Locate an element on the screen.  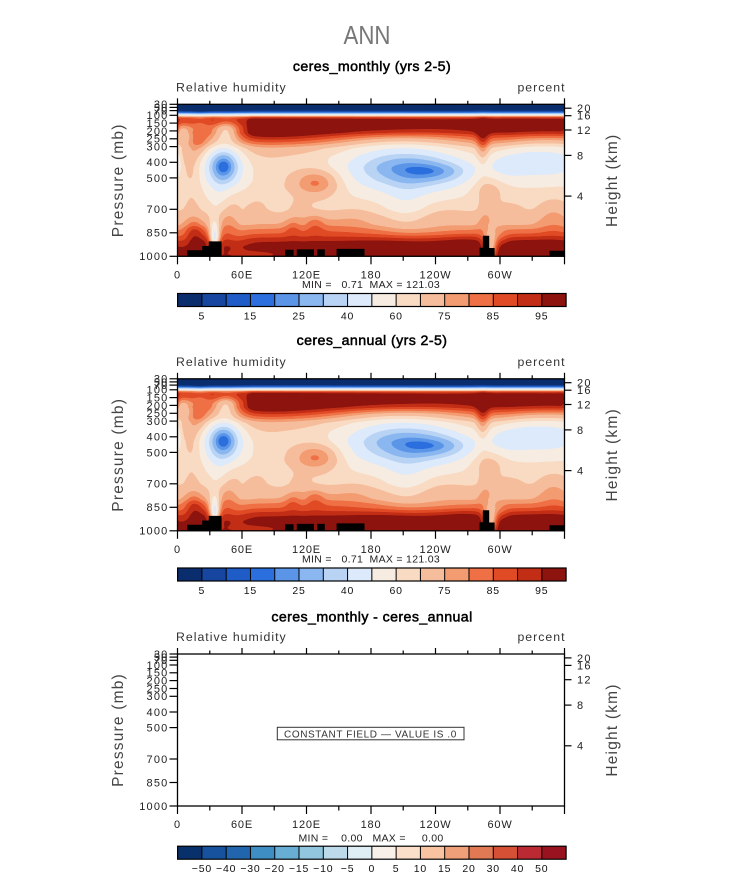
svg-text: −40 is located at coordinates (226, 867).